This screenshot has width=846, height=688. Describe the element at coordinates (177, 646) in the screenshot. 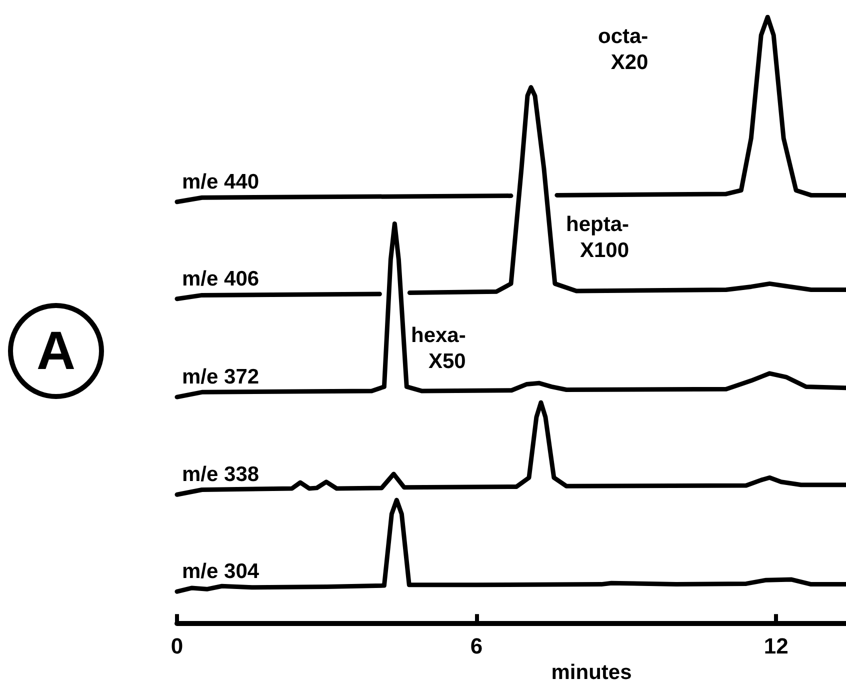

I see `x-tick-label: 0` at that location.